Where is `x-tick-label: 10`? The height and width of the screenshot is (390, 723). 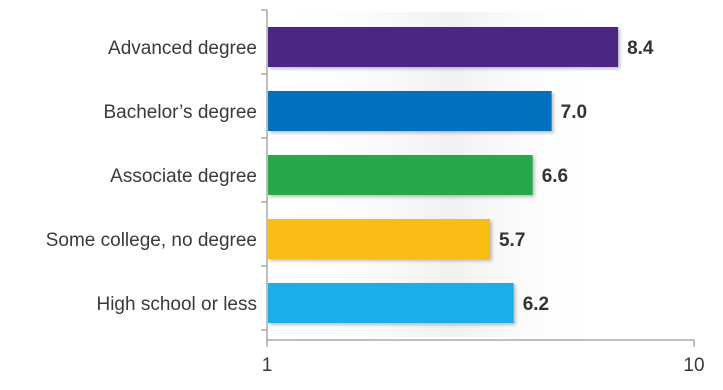 x-tick-label: 10 is located at coordinates (693, 365).